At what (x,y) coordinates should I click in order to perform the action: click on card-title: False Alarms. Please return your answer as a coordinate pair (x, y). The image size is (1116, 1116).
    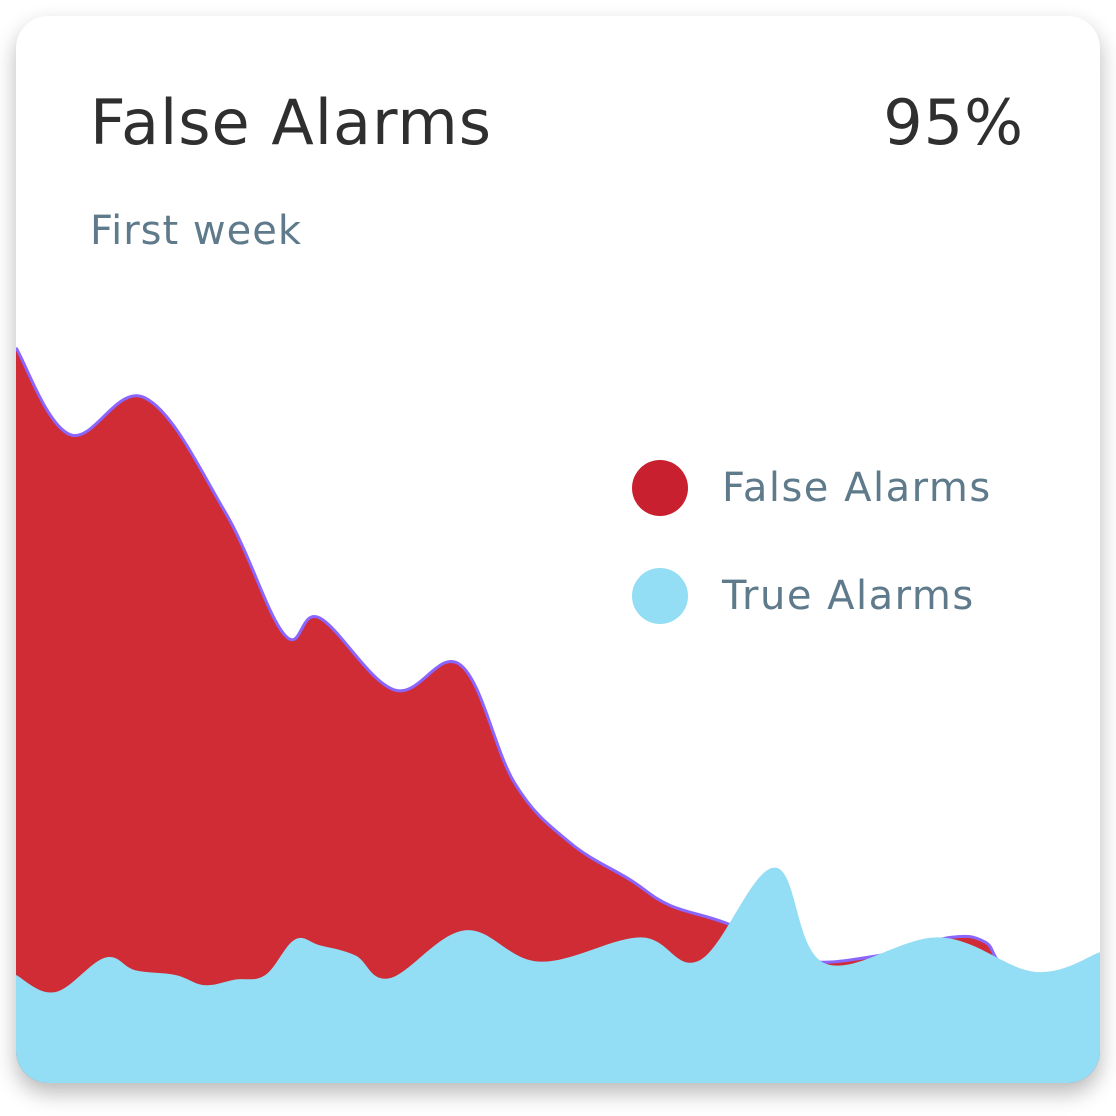
    Looking at the image, I should click on (291, 122).